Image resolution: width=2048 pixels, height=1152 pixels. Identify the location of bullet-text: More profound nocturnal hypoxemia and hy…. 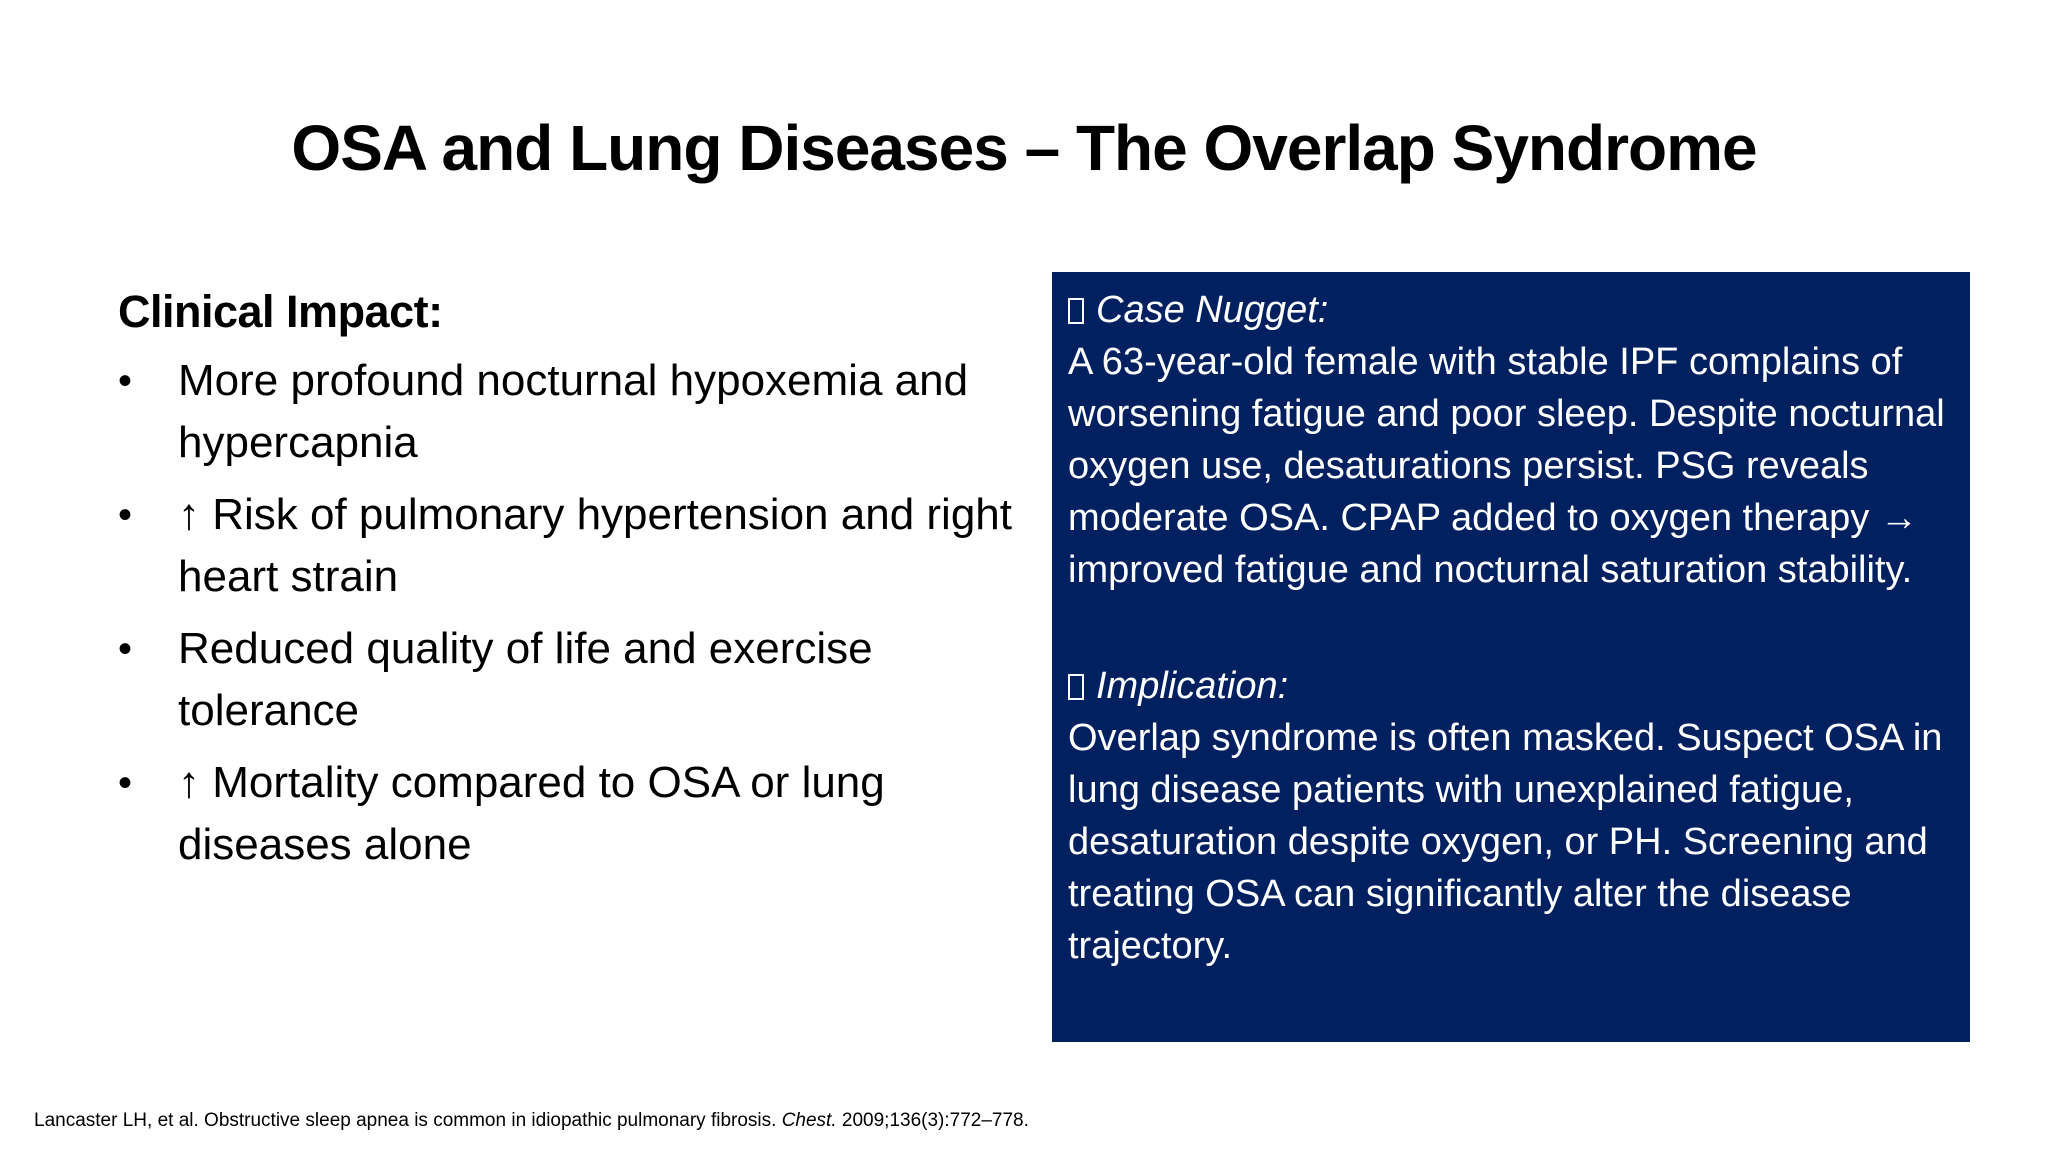
(573, 411).